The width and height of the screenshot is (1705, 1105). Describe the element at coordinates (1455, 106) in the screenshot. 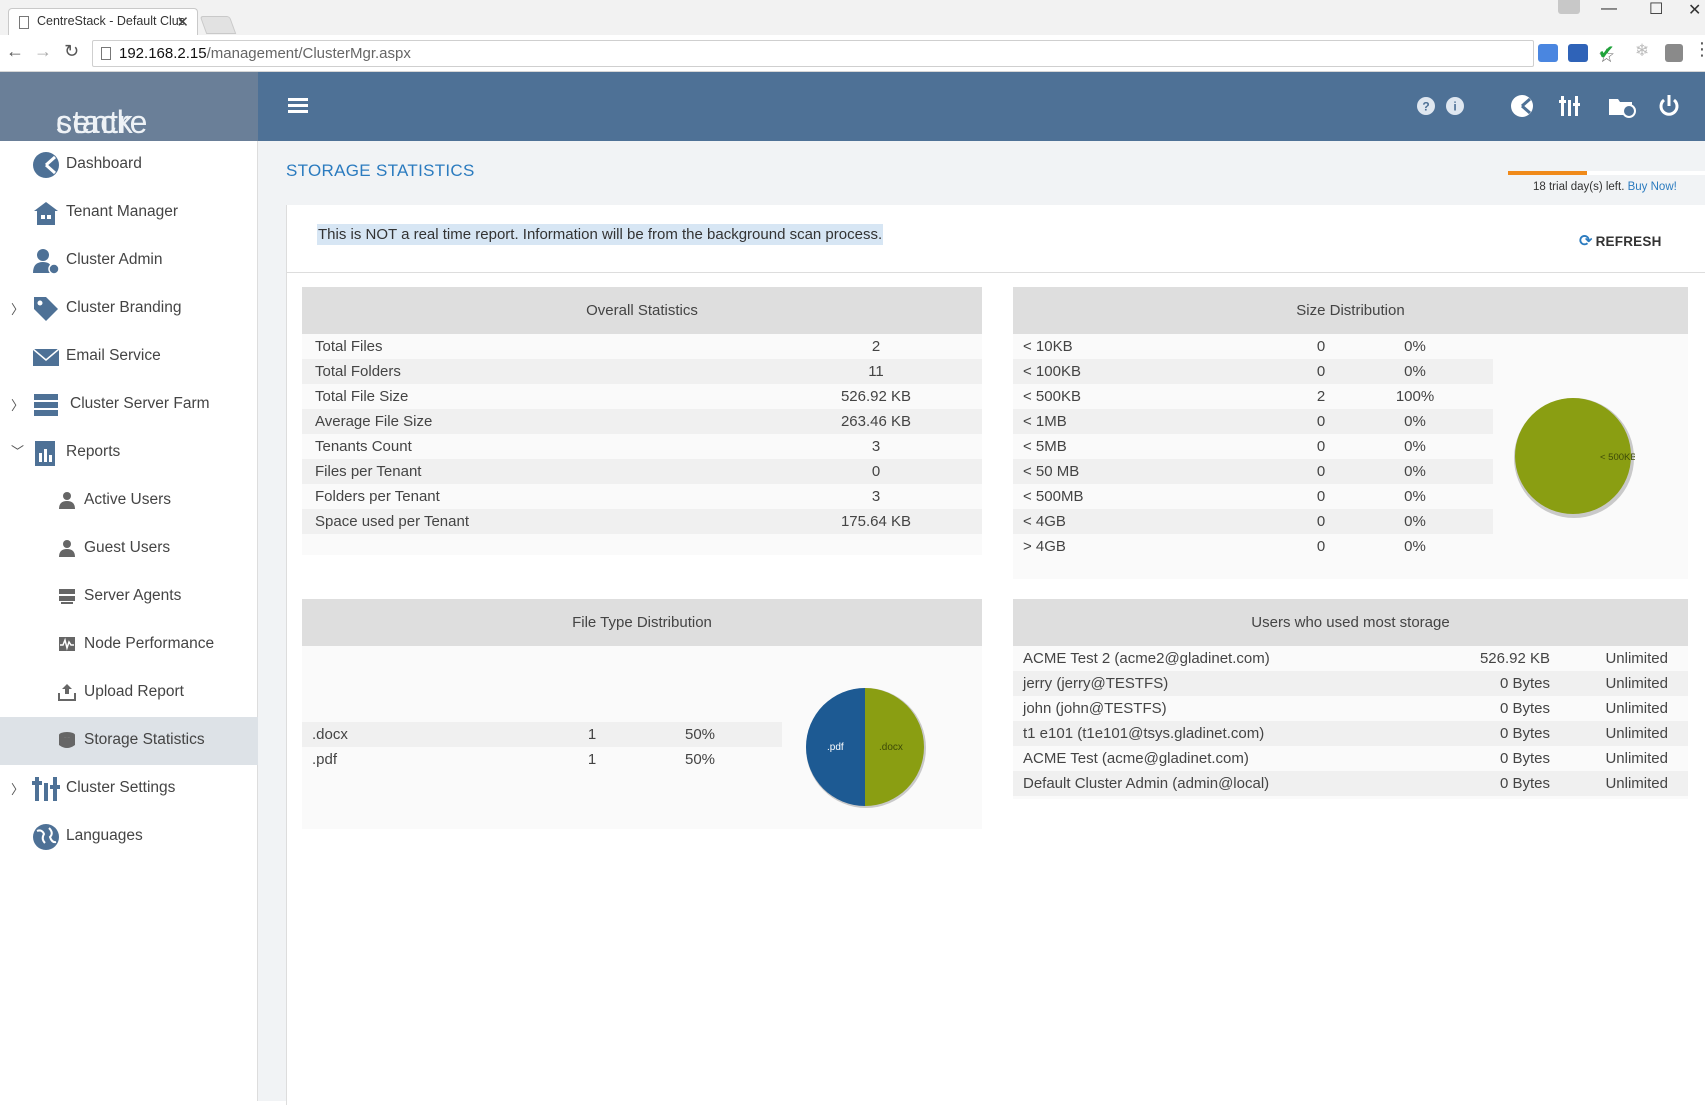

I see `info-icon: i` at that location.